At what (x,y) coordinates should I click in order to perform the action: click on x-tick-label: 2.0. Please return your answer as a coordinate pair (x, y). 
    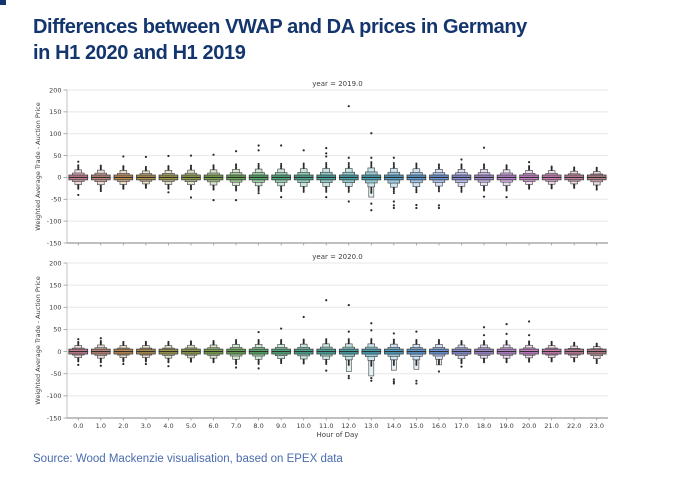
    Looking at the image, I should click on (123, 426).